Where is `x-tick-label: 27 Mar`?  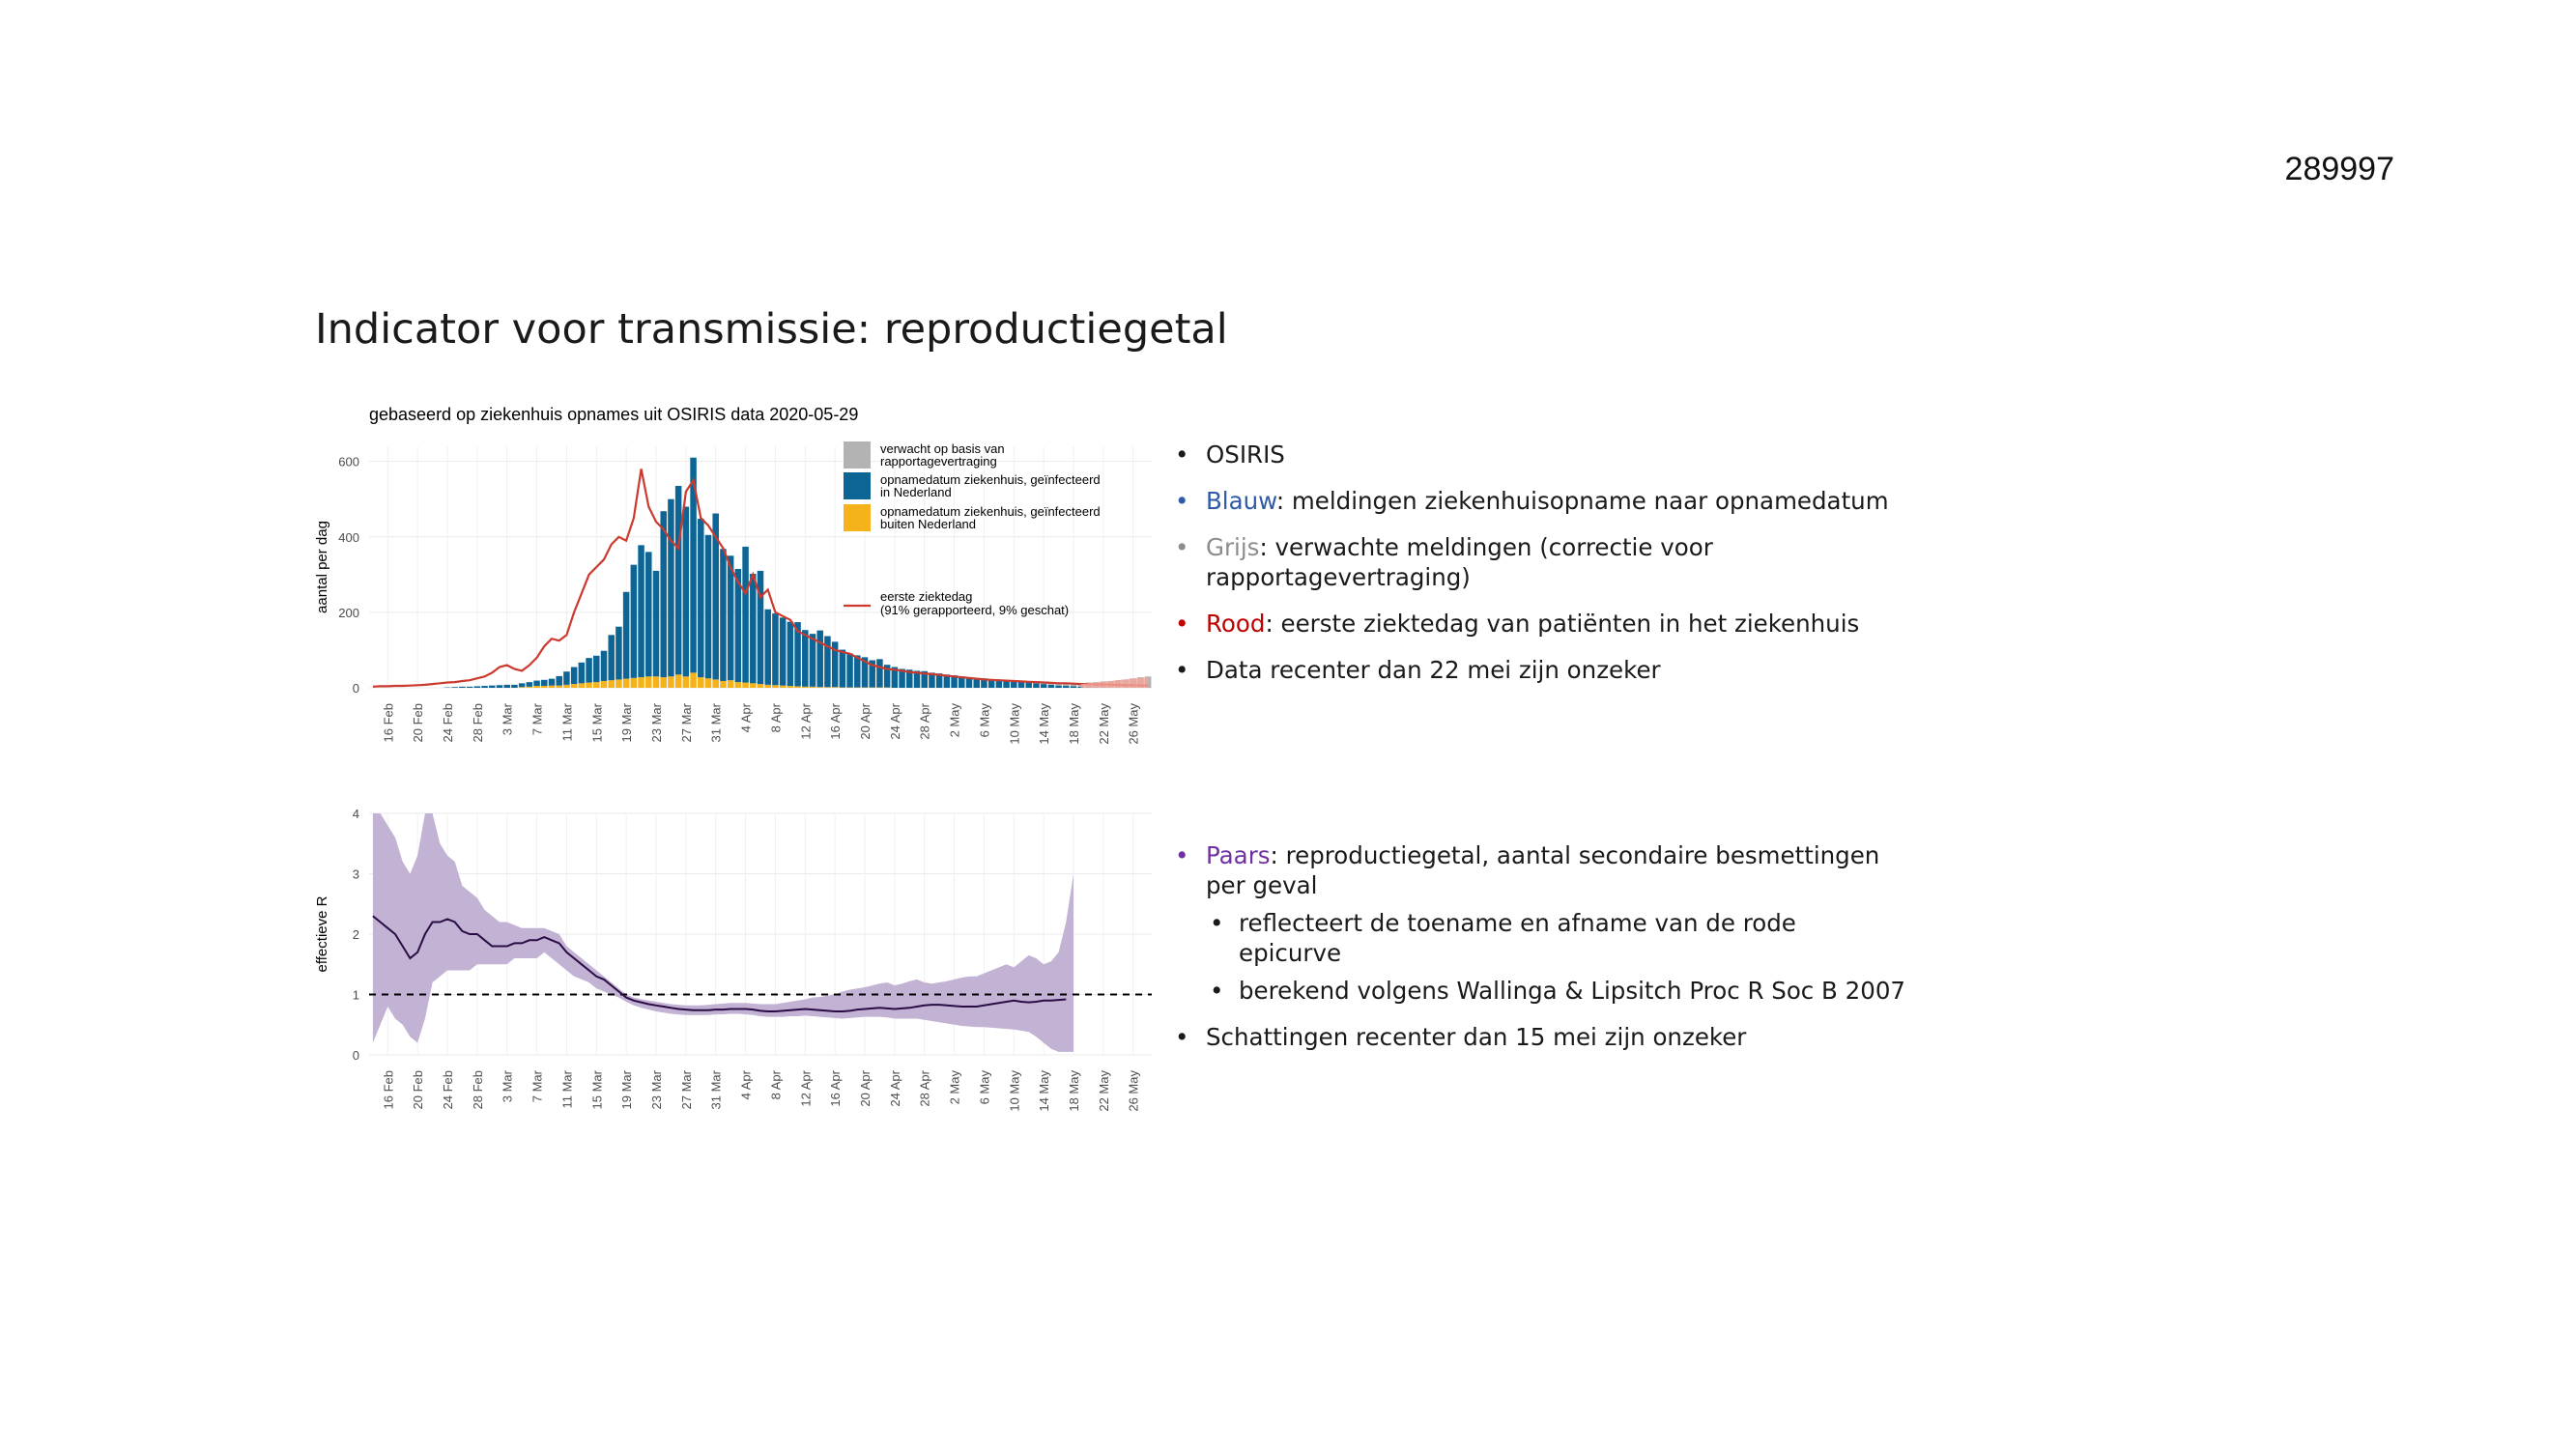
x-tick-label: 27 Mar is located at coordinates (687, 1089).